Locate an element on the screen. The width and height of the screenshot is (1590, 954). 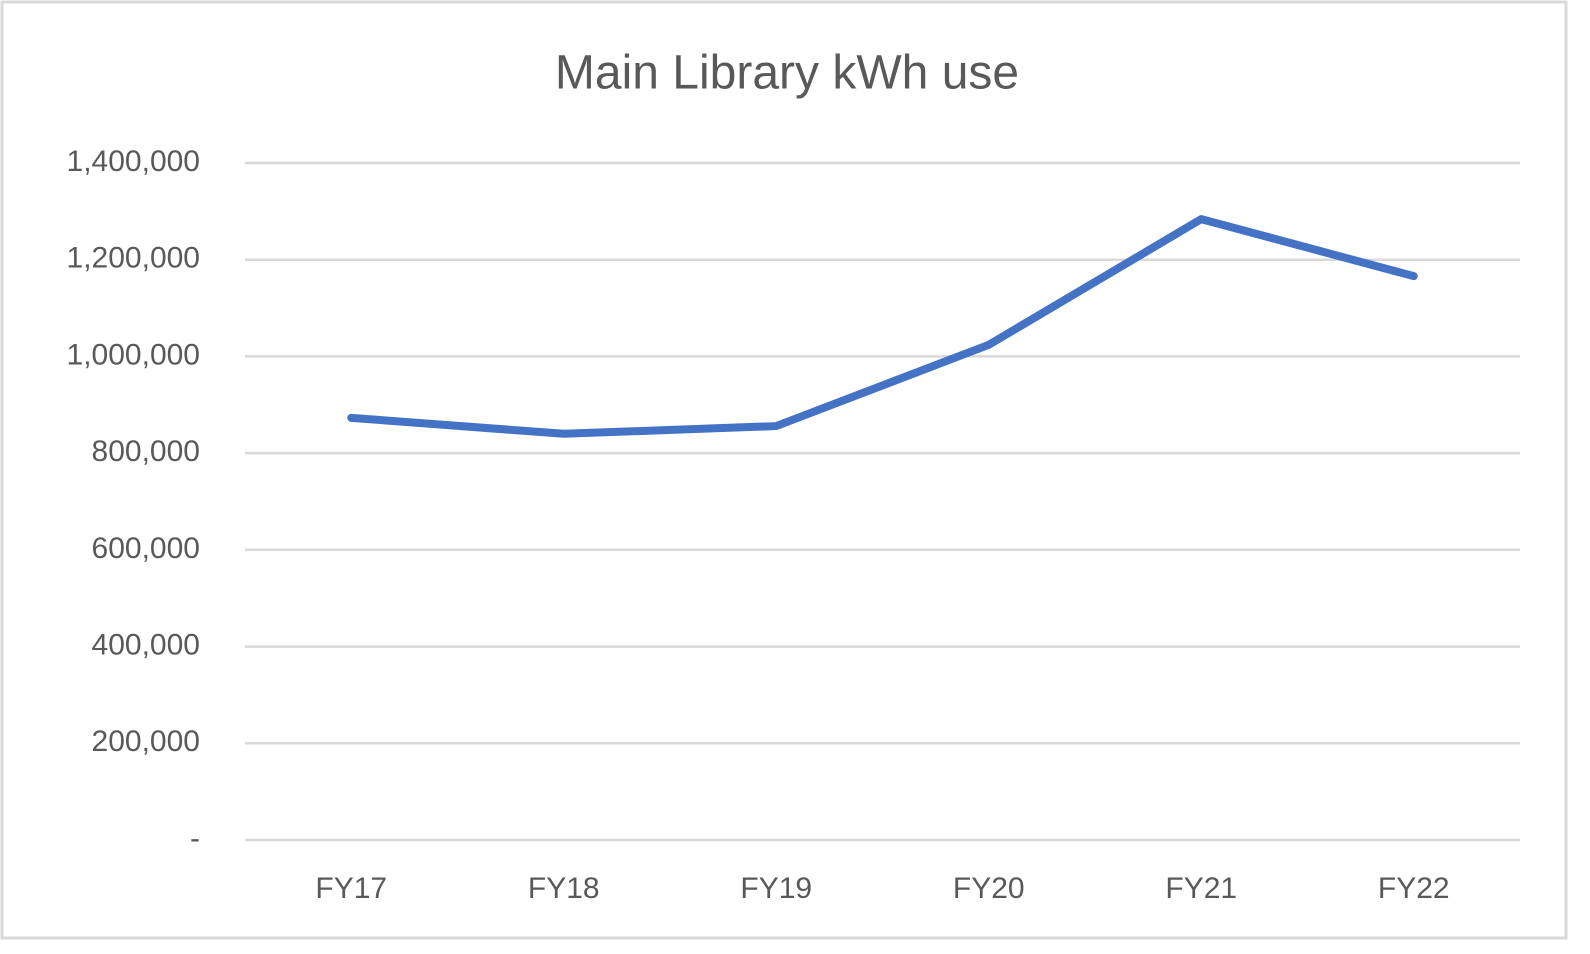
x-tick-label: FY18 is located at coordinates (564, 888).